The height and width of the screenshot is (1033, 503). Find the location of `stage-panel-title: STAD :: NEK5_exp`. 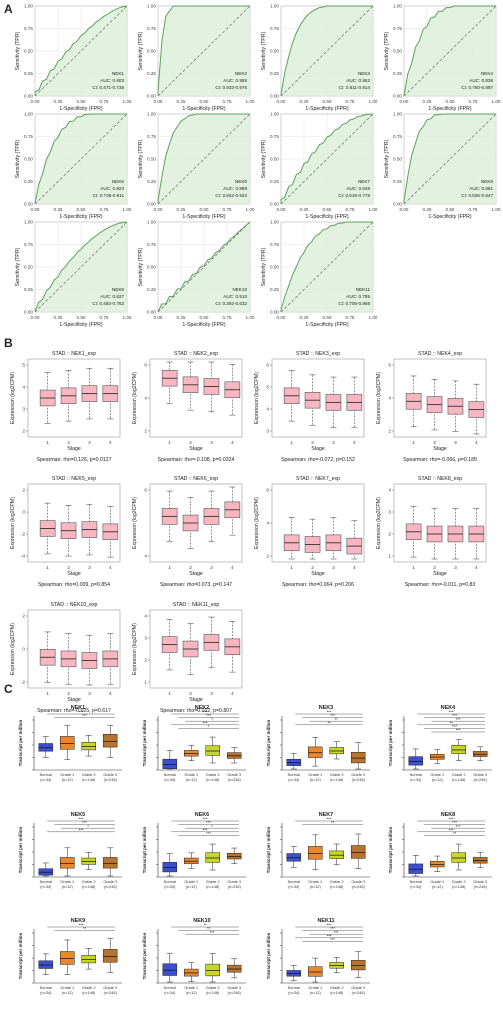

stage-panel-title: STAD :: NEK5_exp is located at coordinates (74, 479).